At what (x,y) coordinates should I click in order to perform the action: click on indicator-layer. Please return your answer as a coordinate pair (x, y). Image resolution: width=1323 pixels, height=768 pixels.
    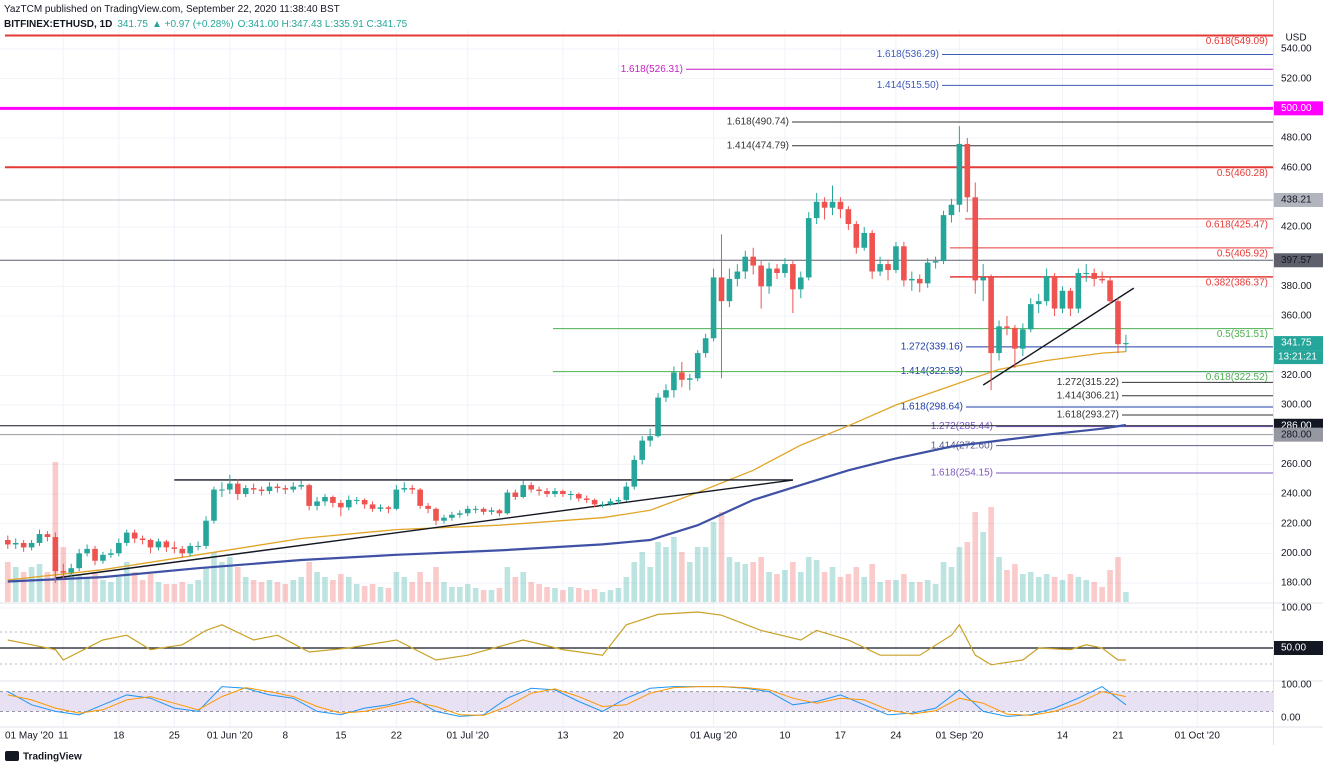
    Looking at the image, I should click on (636, 662).